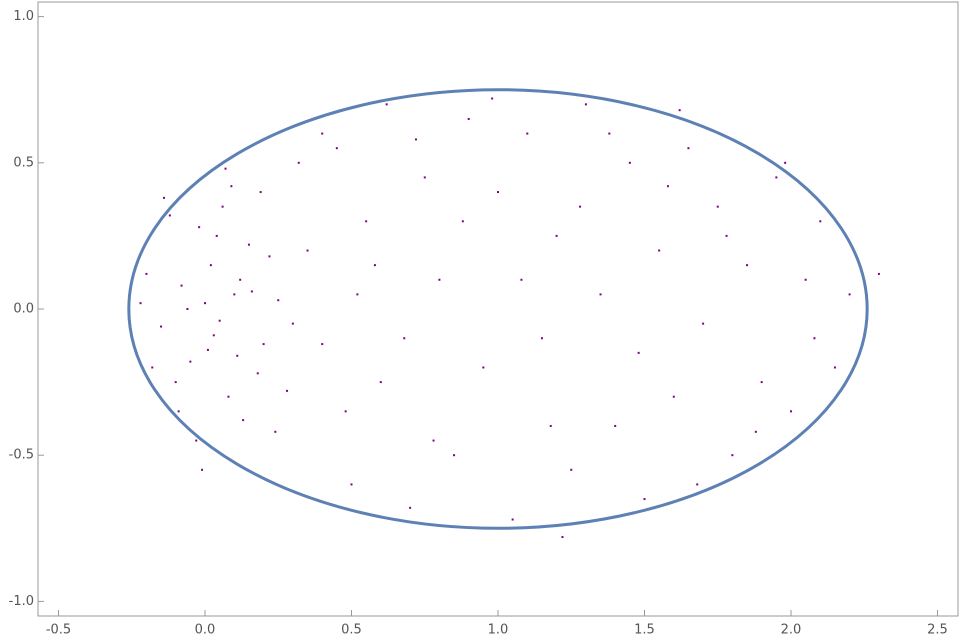  I want to click on y-tick-label: 0.5, so click(23, 162).